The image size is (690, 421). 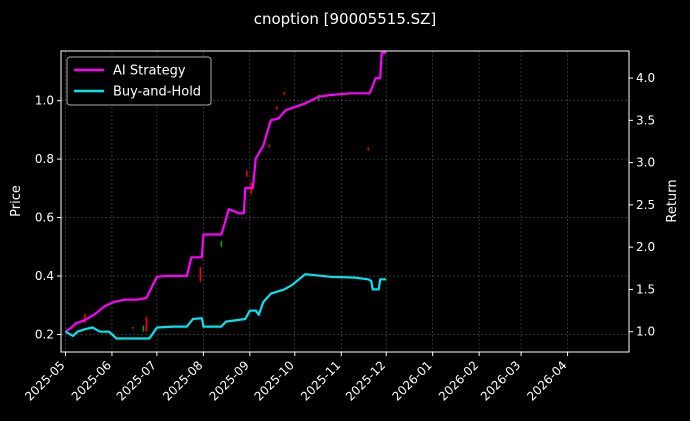 What do you see at coordinates (44, 218) in the screenshot?
I see `y-left-tick-label: 0.6` at bounding box center [44, 218].